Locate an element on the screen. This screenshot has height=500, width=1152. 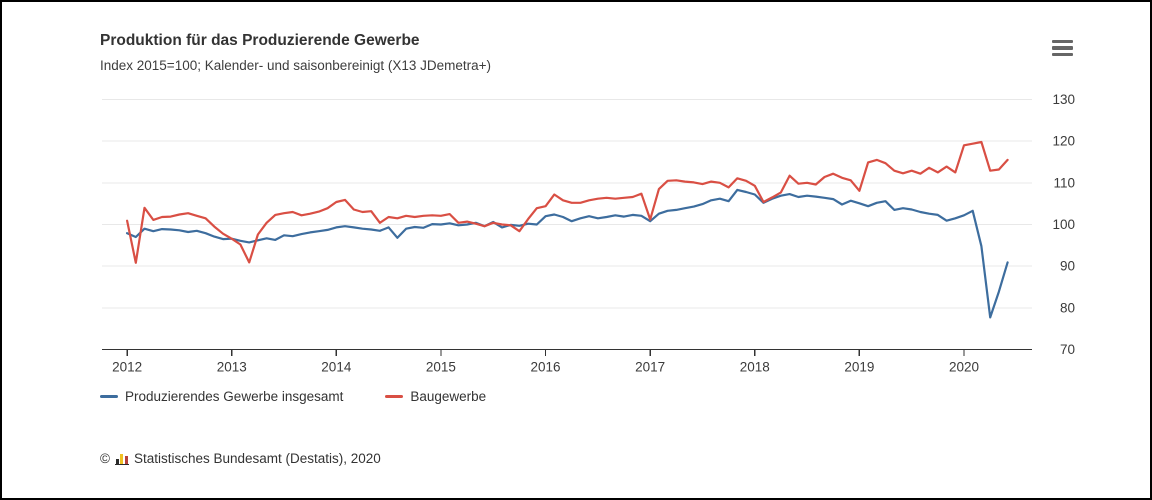
hamburger-menu-icon is located at coordinates (1064, 48).